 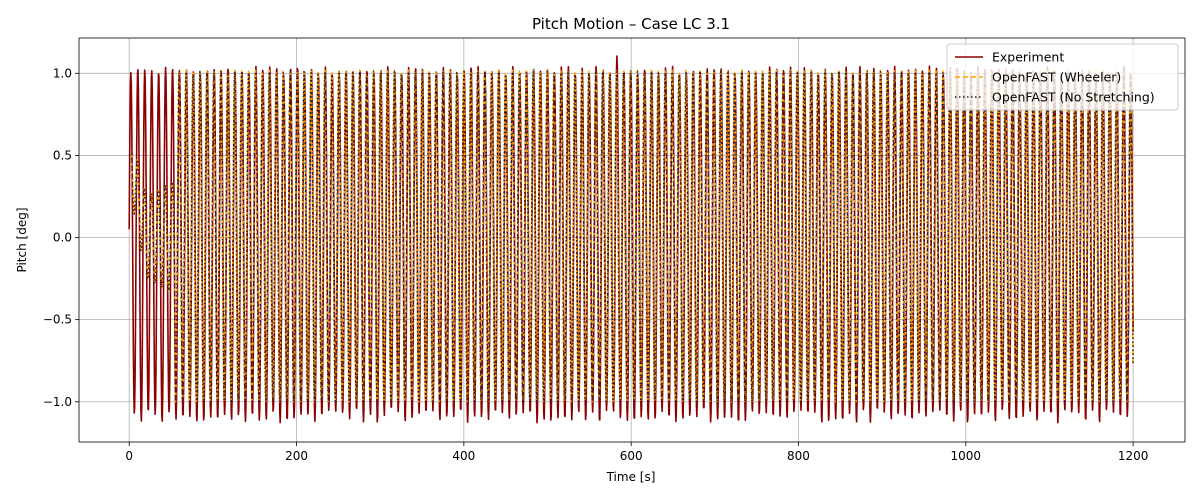 What do you see at coordinates (463, 456) in the screenshot?
I see `x-tick-label: 400` at bounding box center [463, 456].